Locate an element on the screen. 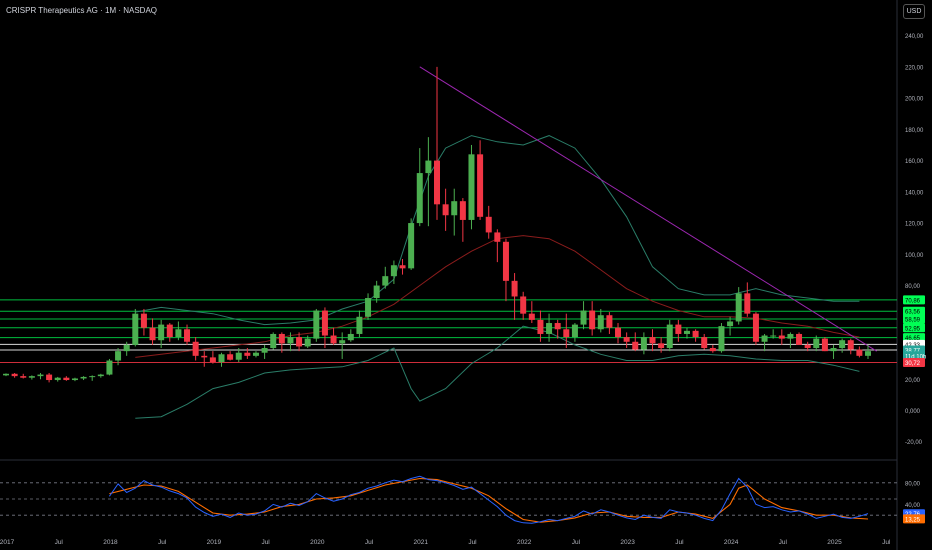 Image resolution: width=932 pixels, height=550 pixels. oscillator-k-line is located at coordinates (488, 499).